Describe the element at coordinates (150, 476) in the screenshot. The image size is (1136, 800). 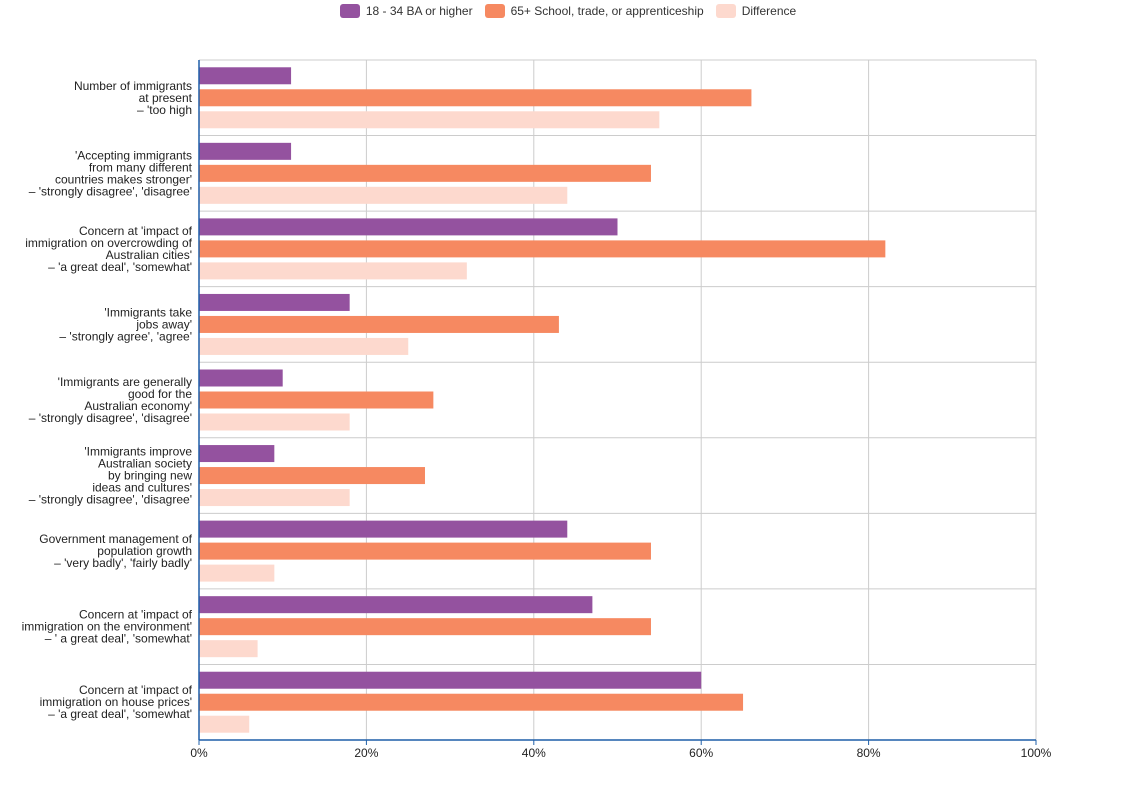
I see `category-label-line: by bringing new` at that location.